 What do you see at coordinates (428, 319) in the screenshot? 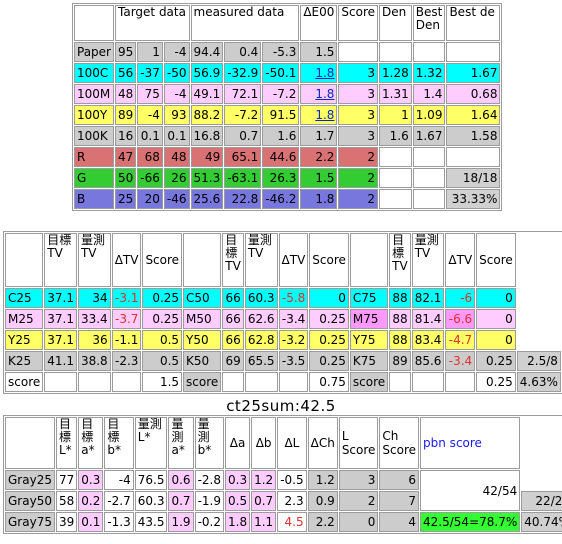
I see `measured-tv-value: 81.4` at bounding box center [428, 319].